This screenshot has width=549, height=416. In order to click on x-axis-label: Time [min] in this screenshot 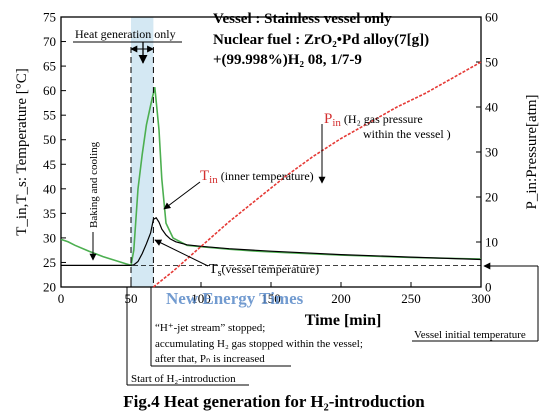, I will do `click(343, 320)`.